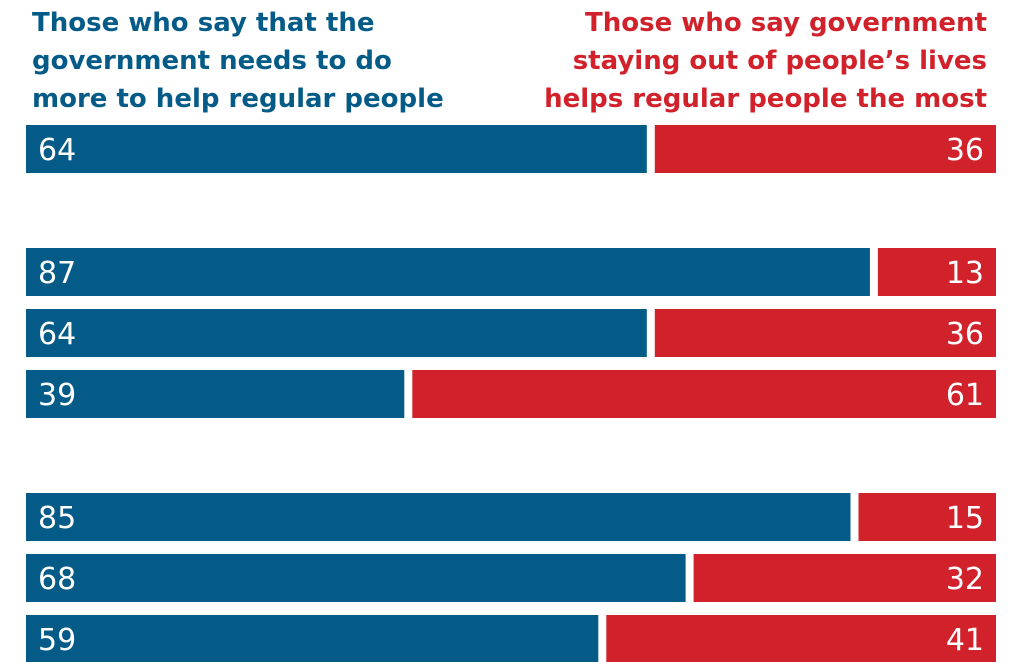 This screenshot has width=1015, height=662. Describe the element at coordinates (57, 273) in the screenshot. I see `data-label-series-1-row-1: 87` at that location.